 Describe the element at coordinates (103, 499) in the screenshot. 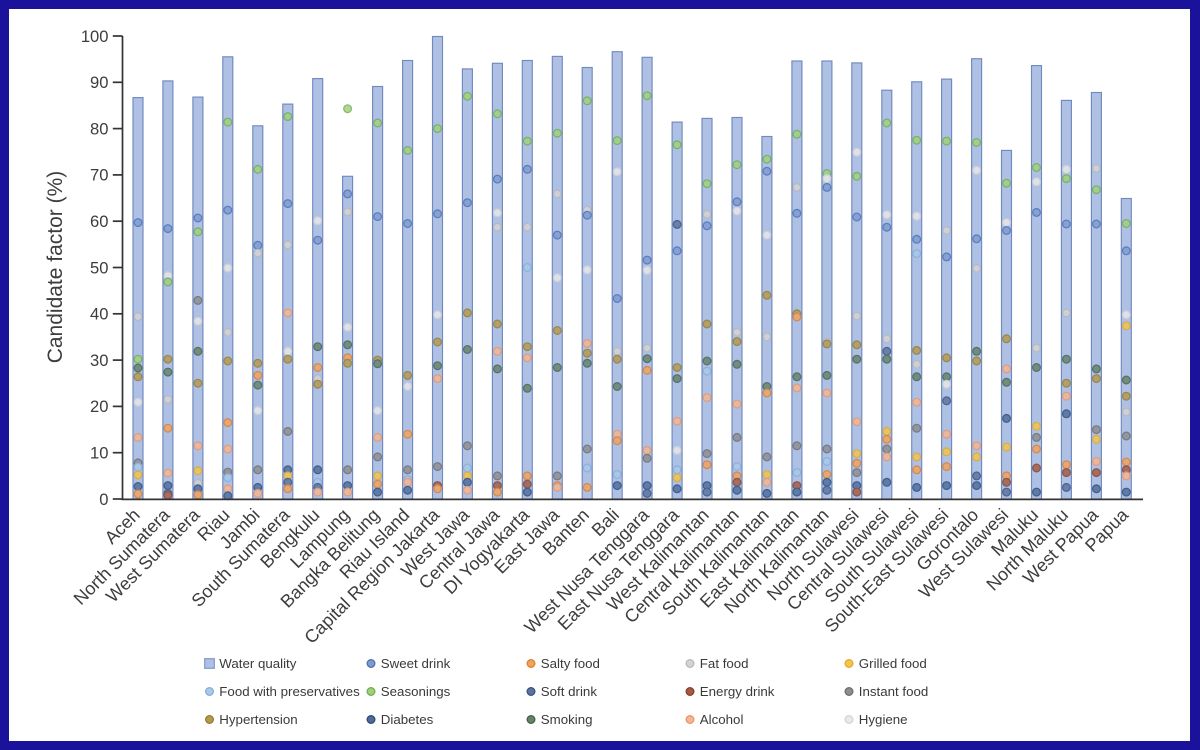

I see `svg-text: 0` at that location.